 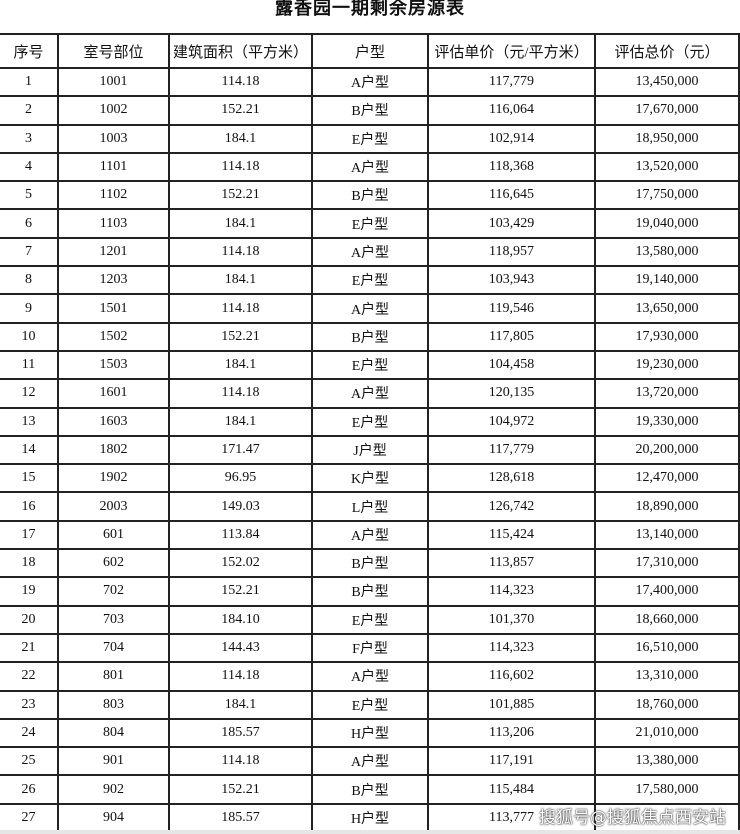 I want to click on table-cell: 117,191, so click(x=511, y=761).